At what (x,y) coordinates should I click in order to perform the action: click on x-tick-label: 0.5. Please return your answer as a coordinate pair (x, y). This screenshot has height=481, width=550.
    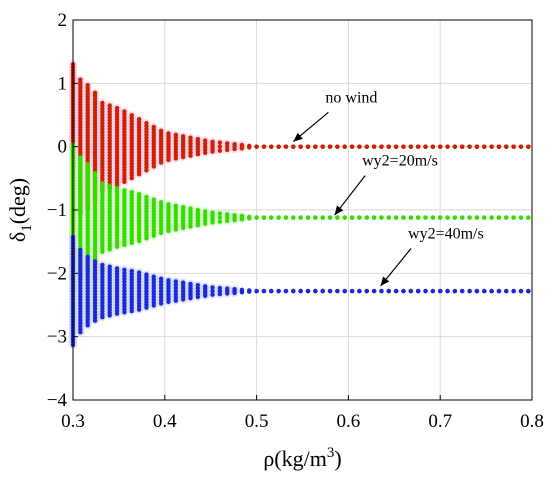
    Looking at the image, I should click on (257, 421).